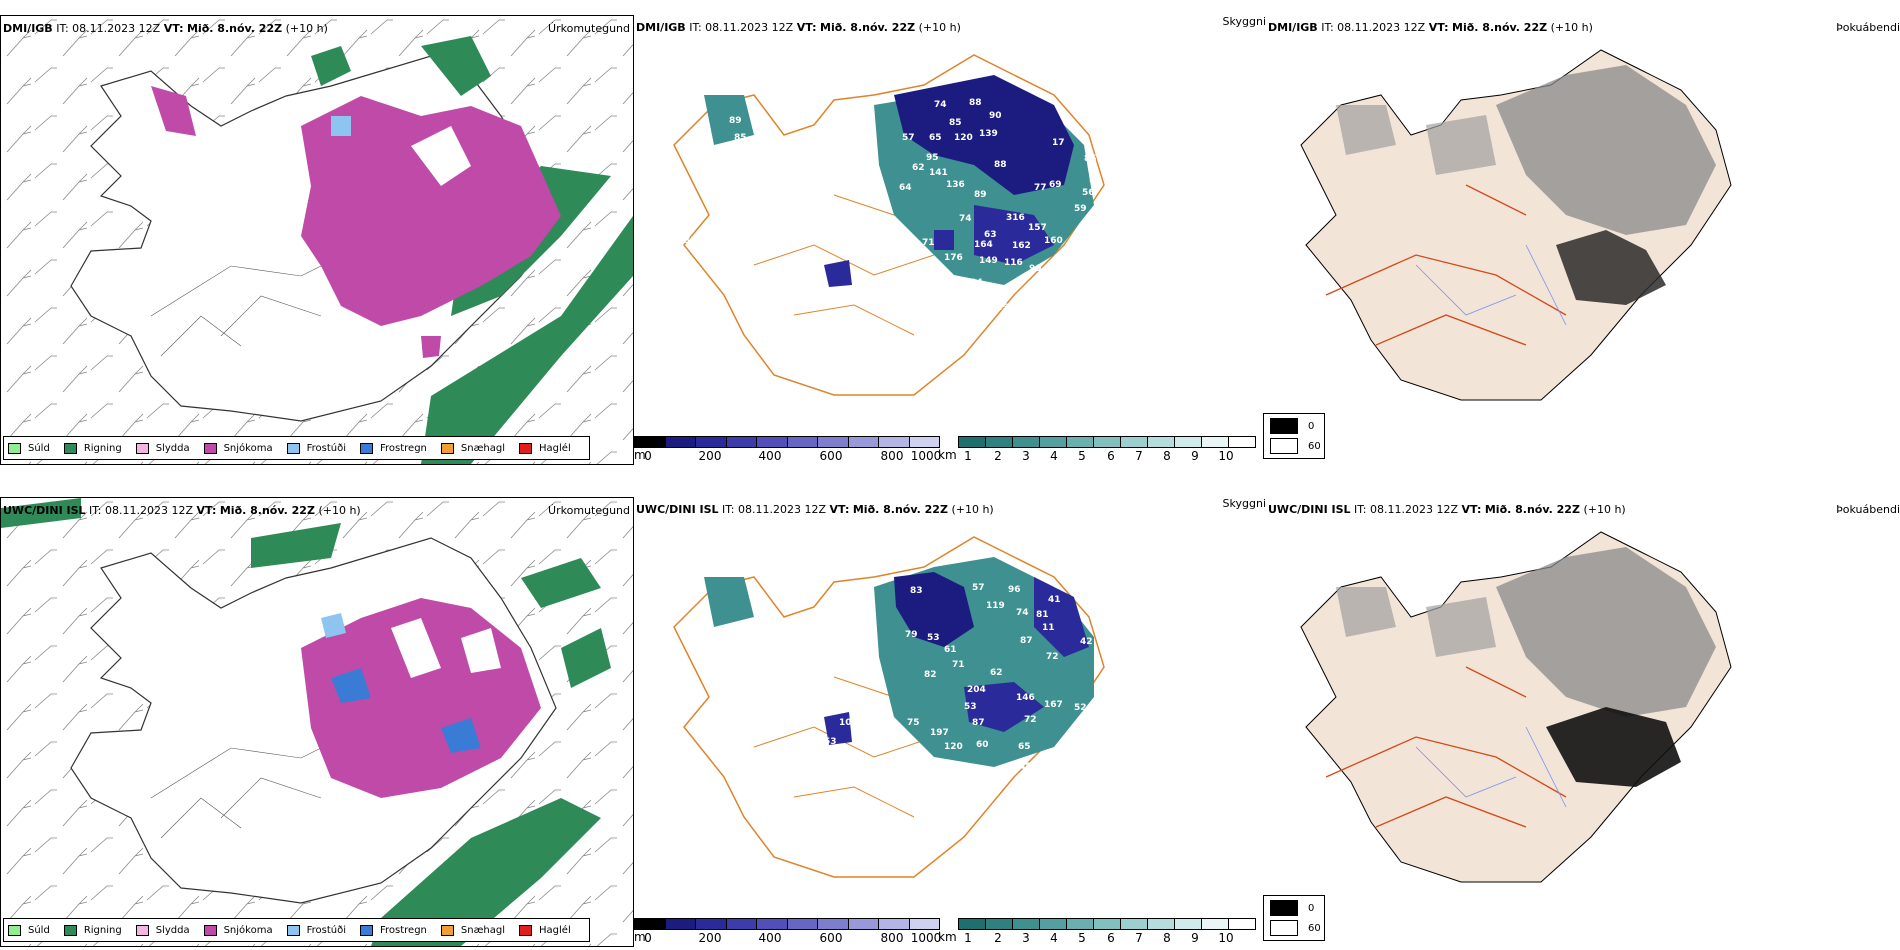 This screenshot has width=1900, height=950. I want to click on tick-label: 3, so click(1026, 938).